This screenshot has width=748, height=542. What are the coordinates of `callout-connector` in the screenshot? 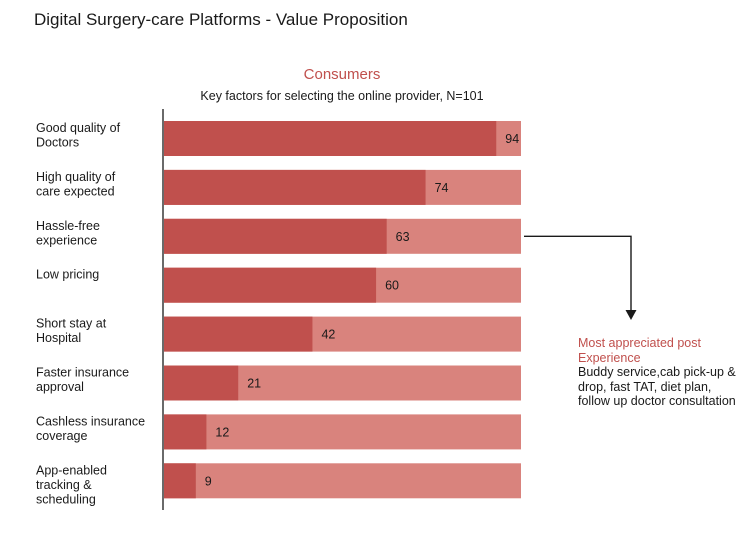 It's located at (580, 277).